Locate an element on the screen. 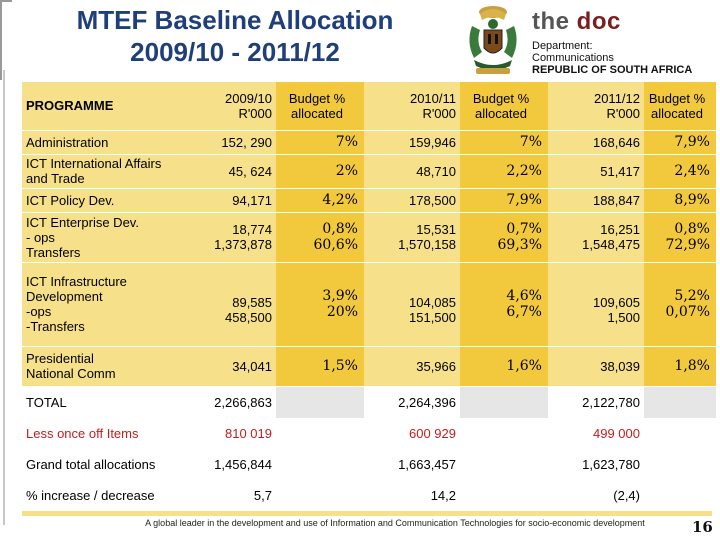  cell-value: 18,774 is located at coordinates (252, 229).